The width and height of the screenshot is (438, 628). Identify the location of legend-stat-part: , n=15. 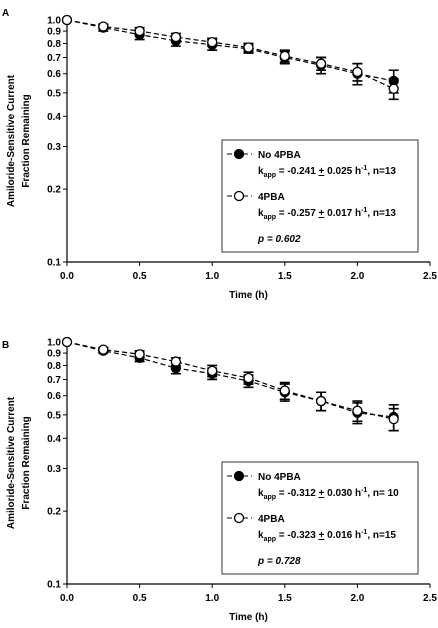
(381, 535).